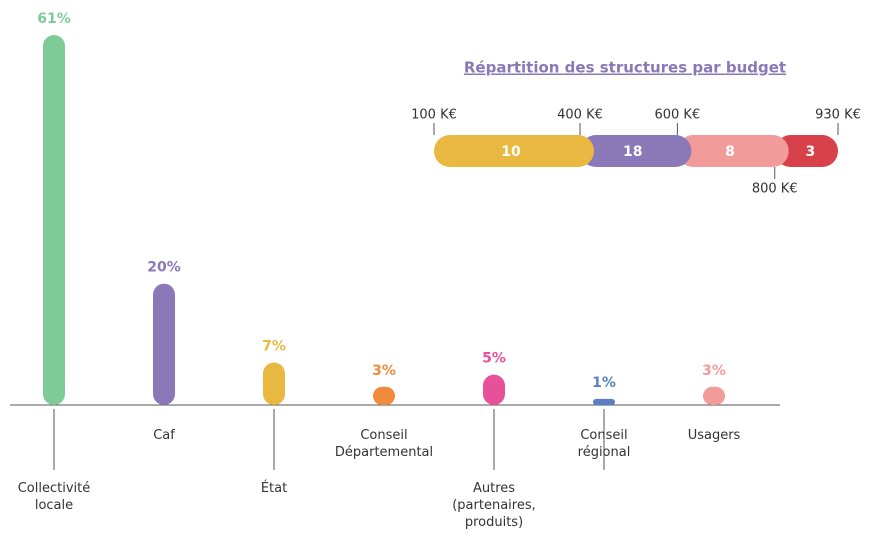 This screenshot has width=870, height=544. What do you see at coordinates (604, 383) in the screenshot?
I see `value-label: 1%` at bounding box center [604, 383].